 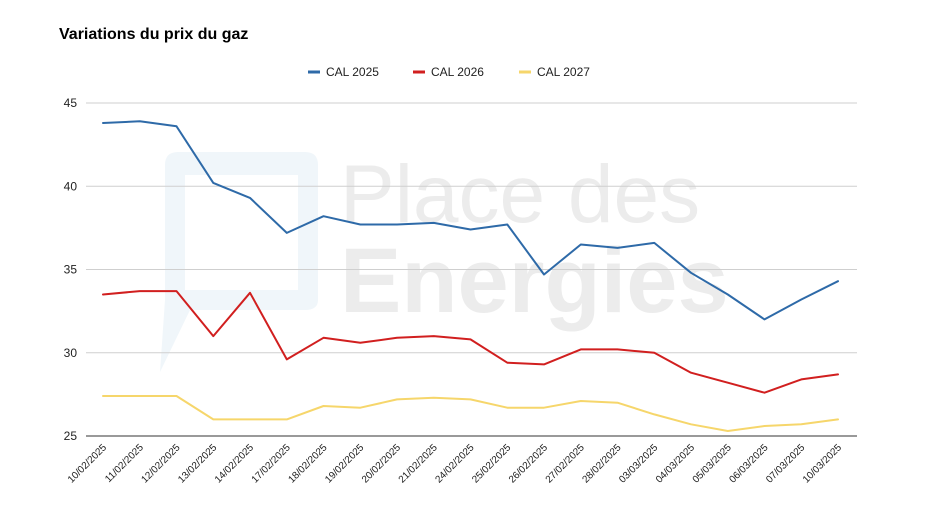 What do you see at coordinates (71, 186) in the screenshot?
I see `y-tick-label: 40` at bounding box center [71, 186].